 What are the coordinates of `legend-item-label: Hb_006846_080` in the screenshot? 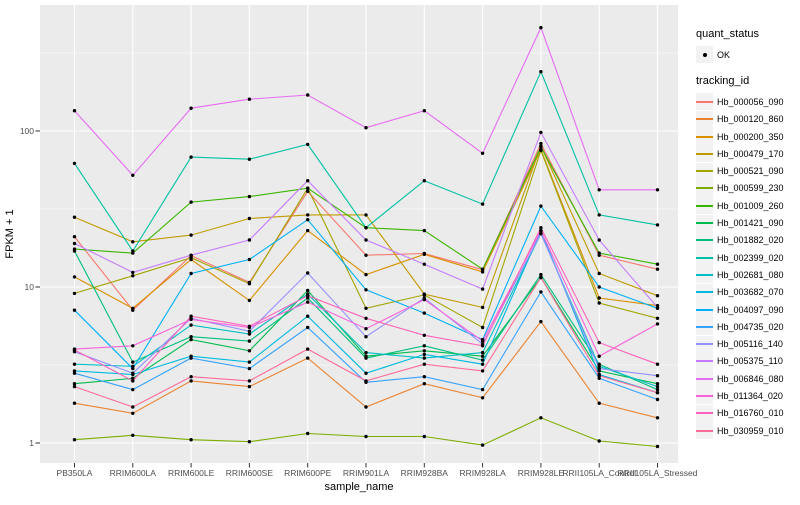 It's located at (750, 378).